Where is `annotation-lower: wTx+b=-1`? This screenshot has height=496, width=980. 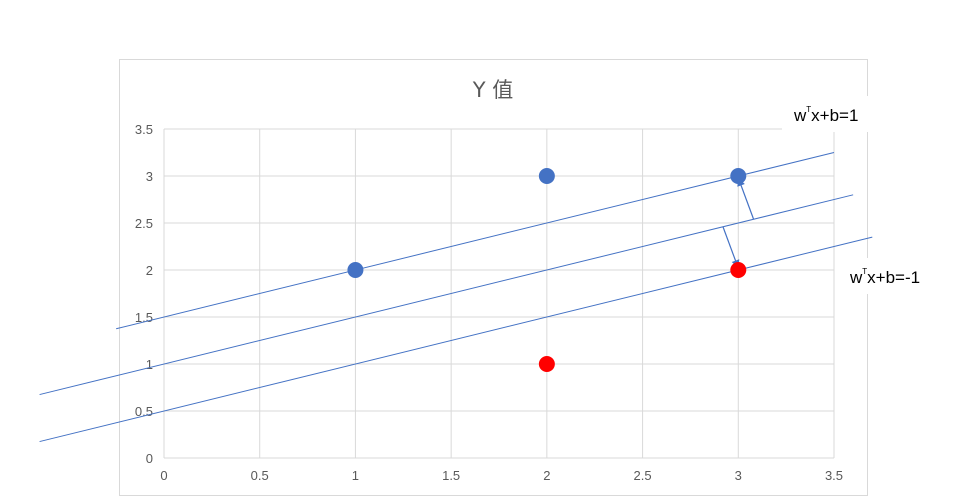 annotation-lower: wTx+b=-1 is located at coordinates (893, 276).